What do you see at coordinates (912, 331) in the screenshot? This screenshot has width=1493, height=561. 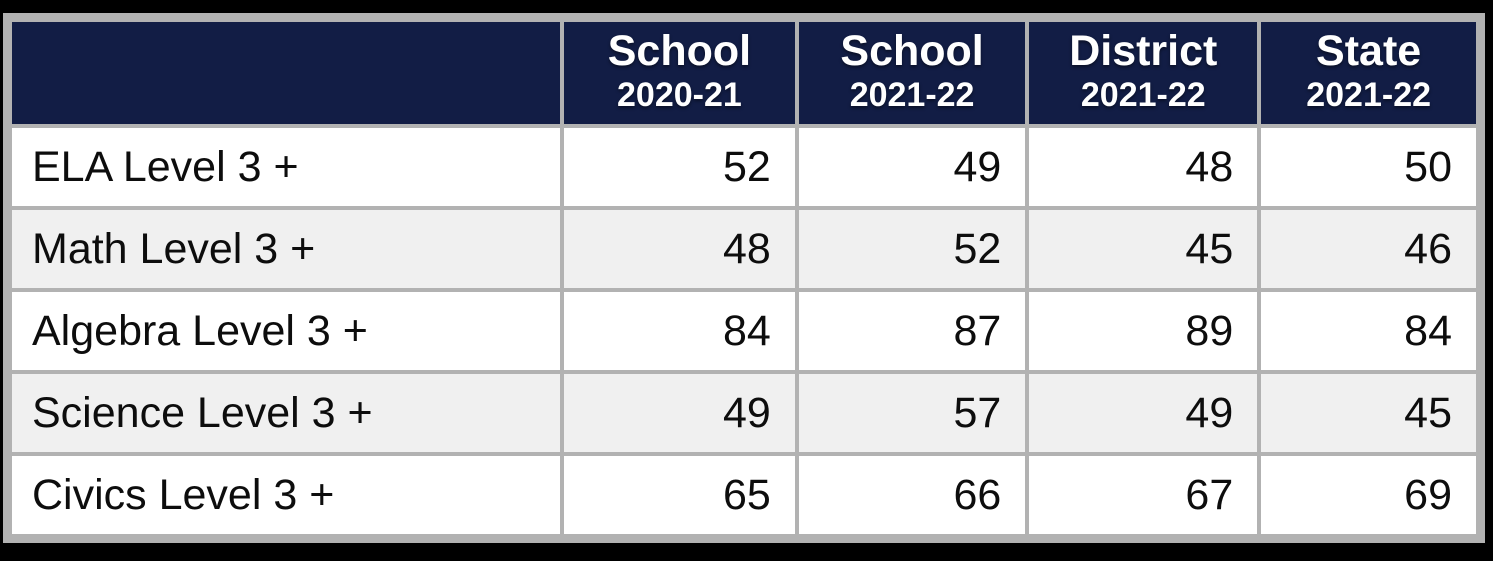 I see `value-cell: 87` at bounding box center [912, 331].